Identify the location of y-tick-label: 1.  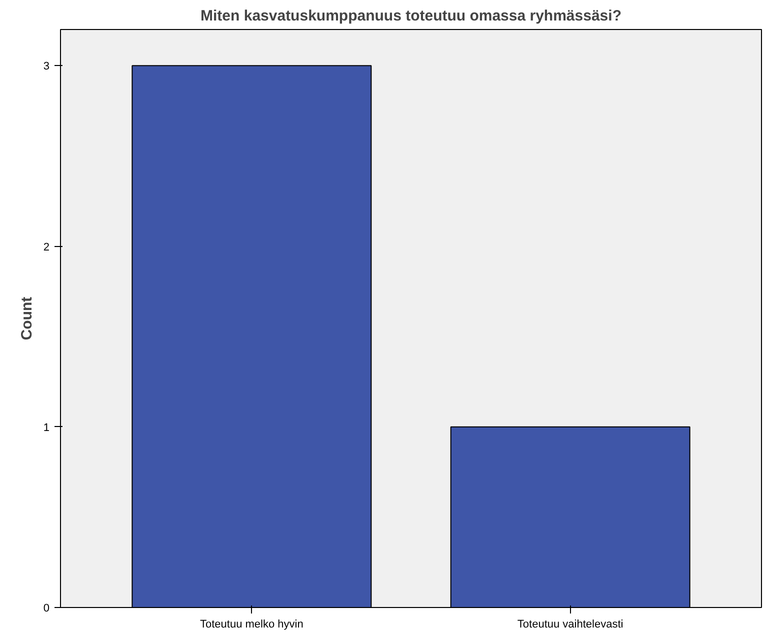
(46, 428).